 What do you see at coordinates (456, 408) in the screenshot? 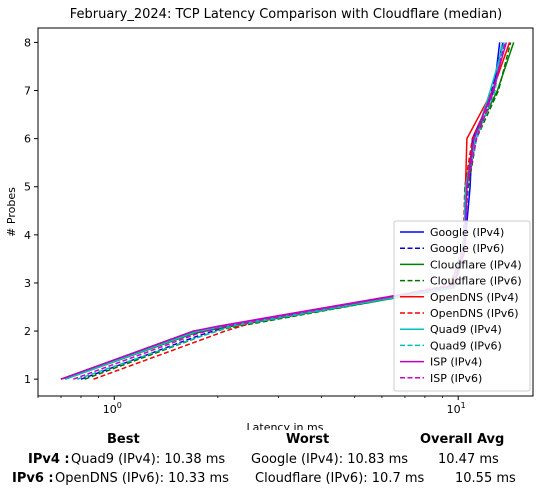
I see `x-tick-label: 10¹` at bounding box center [456, 408].